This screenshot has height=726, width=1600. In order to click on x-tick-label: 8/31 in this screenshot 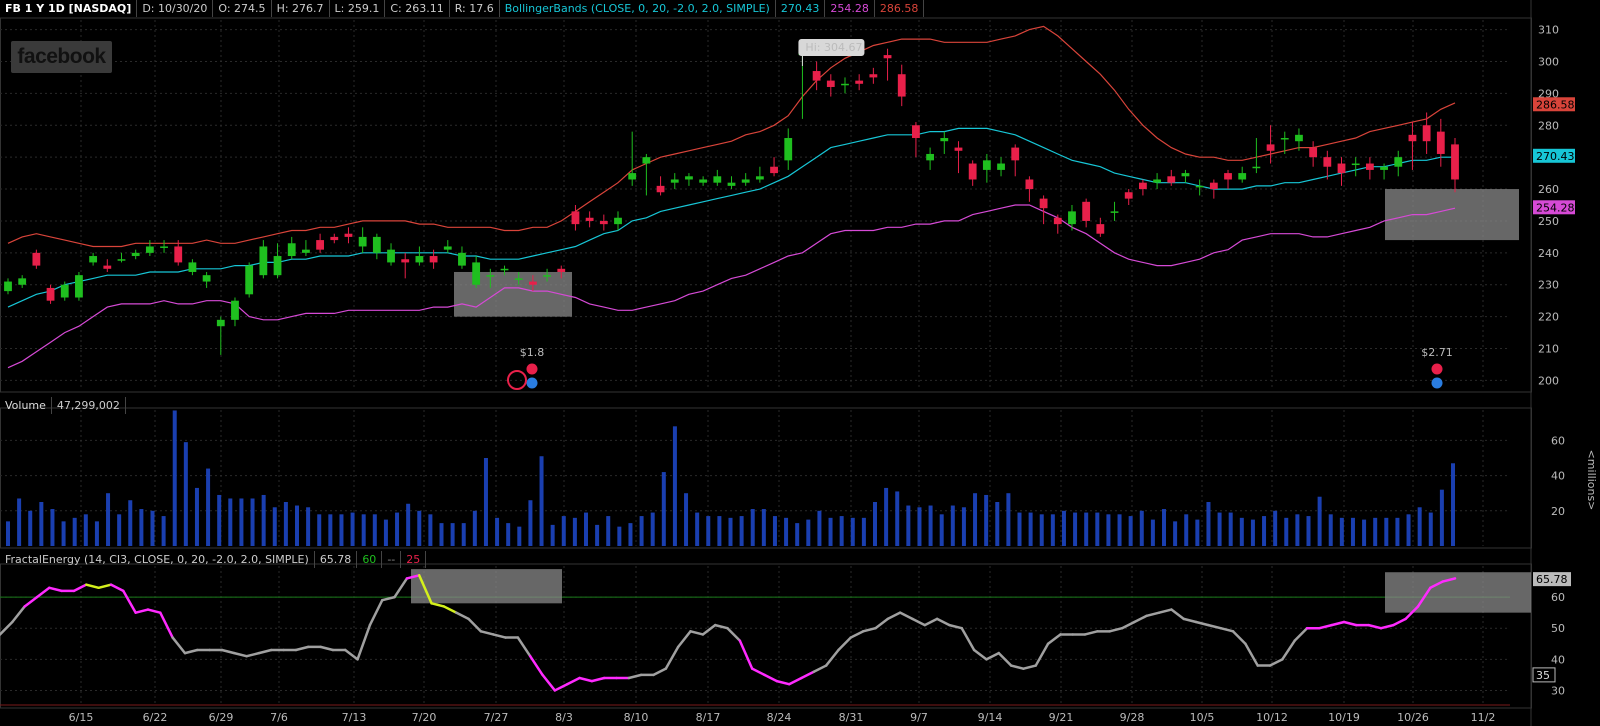, I will do `click(851, 717)`.